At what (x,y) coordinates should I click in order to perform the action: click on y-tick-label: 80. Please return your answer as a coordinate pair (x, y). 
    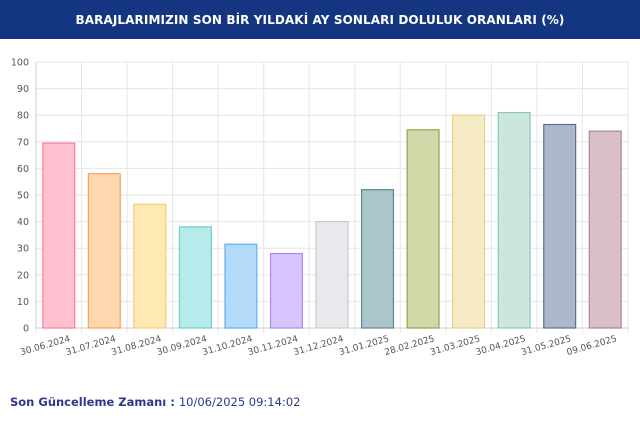
    Looking at the image, I should click on (23, 116).